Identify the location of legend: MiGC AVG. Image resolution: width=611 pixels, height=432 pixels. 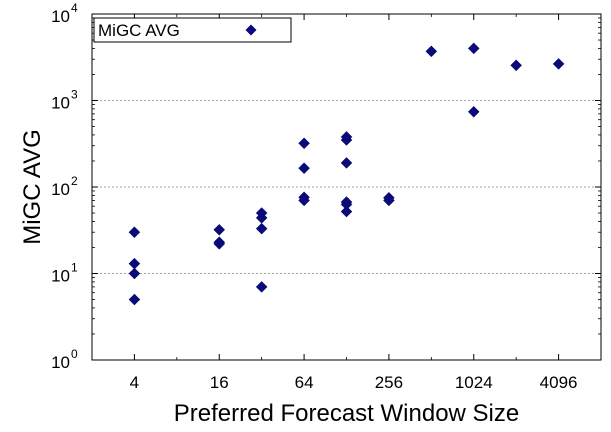
(192, 30).